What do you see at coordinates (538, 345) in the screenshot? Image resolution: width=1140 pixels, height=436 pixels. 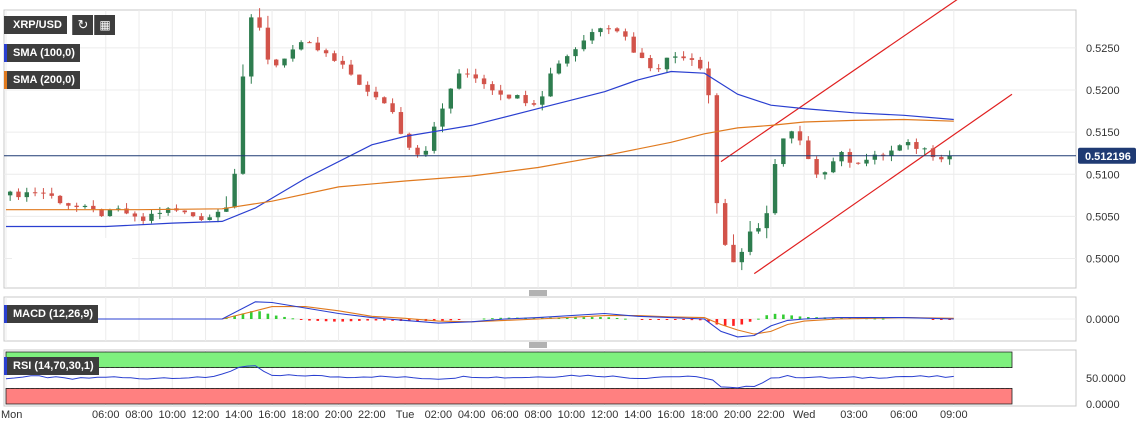 I see `resize-handle-rsi` at bounding box center [538, 345].